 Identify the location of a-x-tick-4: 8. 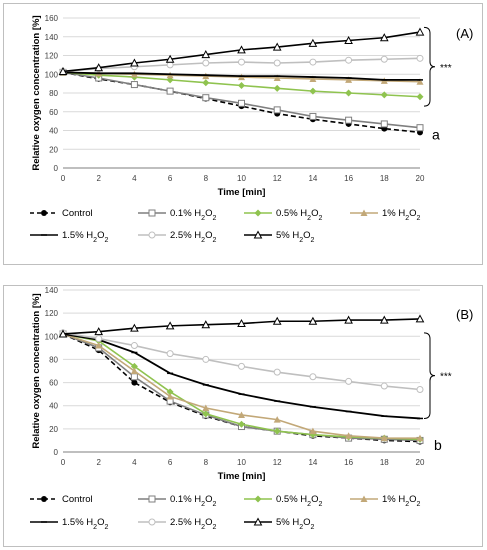
(206, 178).